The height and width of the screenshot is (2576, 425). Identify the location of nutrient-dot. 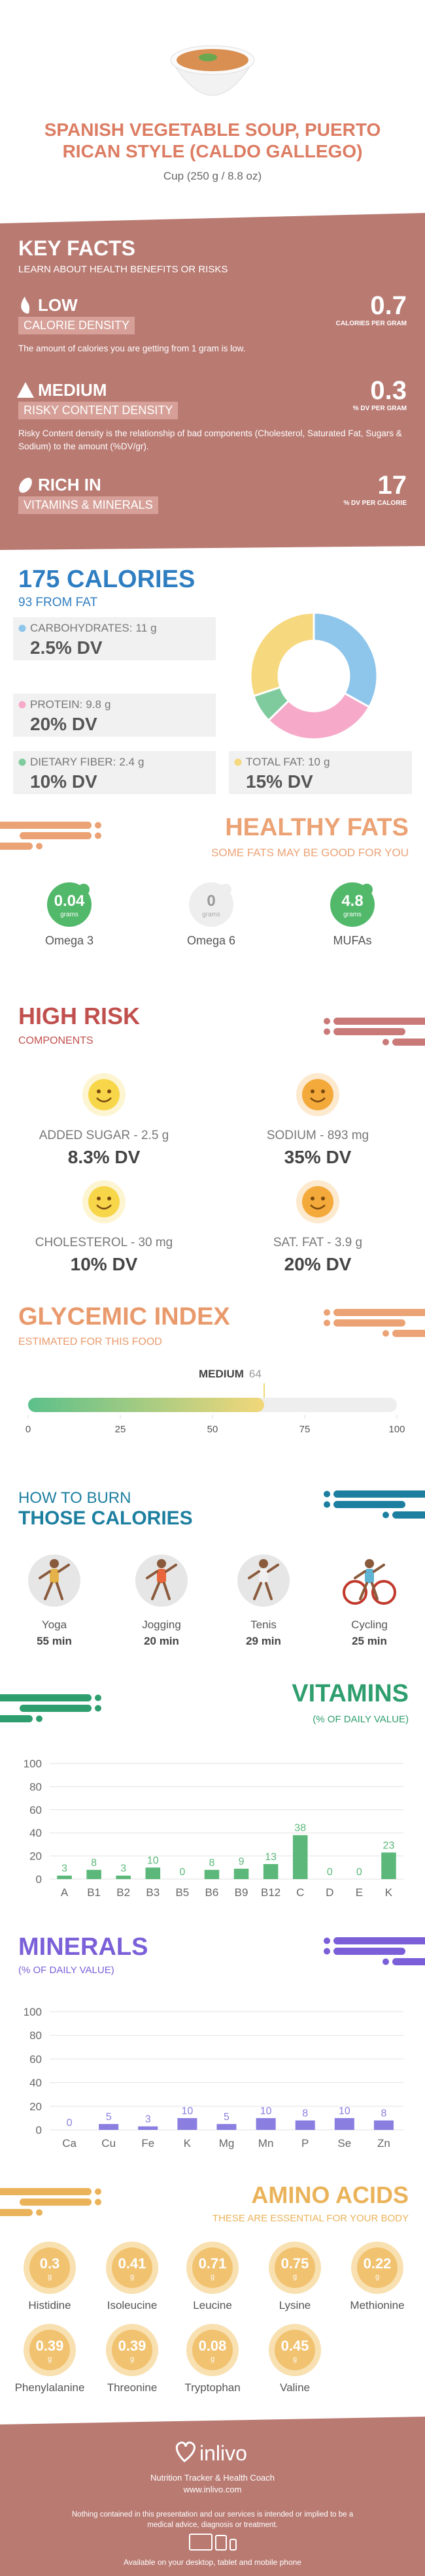
(22, 762).